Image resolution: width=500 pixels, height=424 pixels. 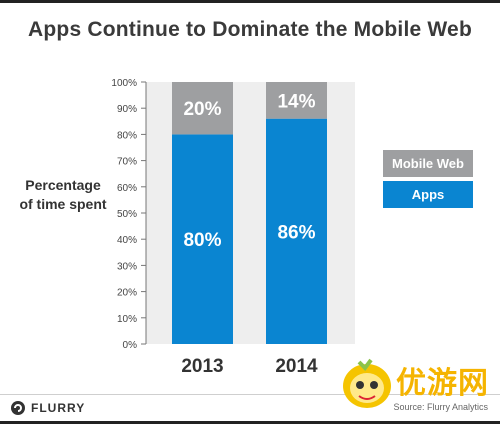 I want to click on y-axis-label-line2: of time spent, so click(x=63, y=204).